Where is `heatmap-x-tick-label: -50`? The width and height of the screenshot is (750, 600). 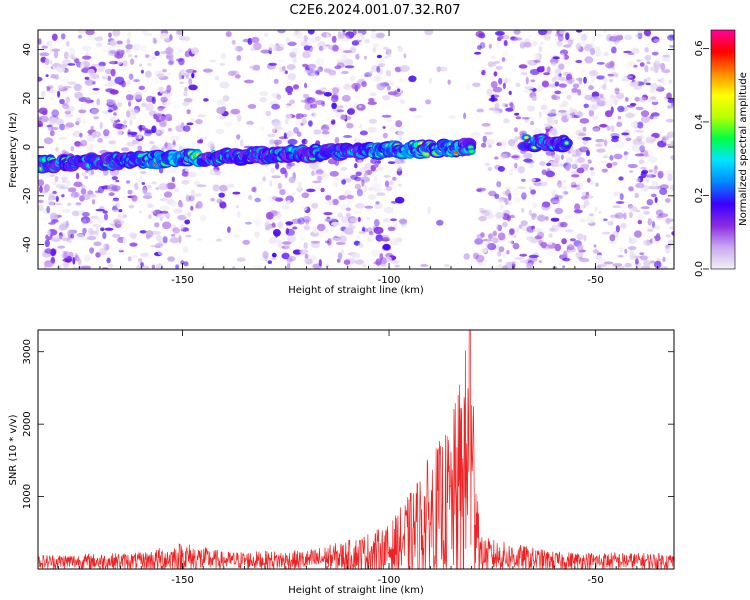
heatmap-x-tick-label: -50 is located at coordinates (595, 280).